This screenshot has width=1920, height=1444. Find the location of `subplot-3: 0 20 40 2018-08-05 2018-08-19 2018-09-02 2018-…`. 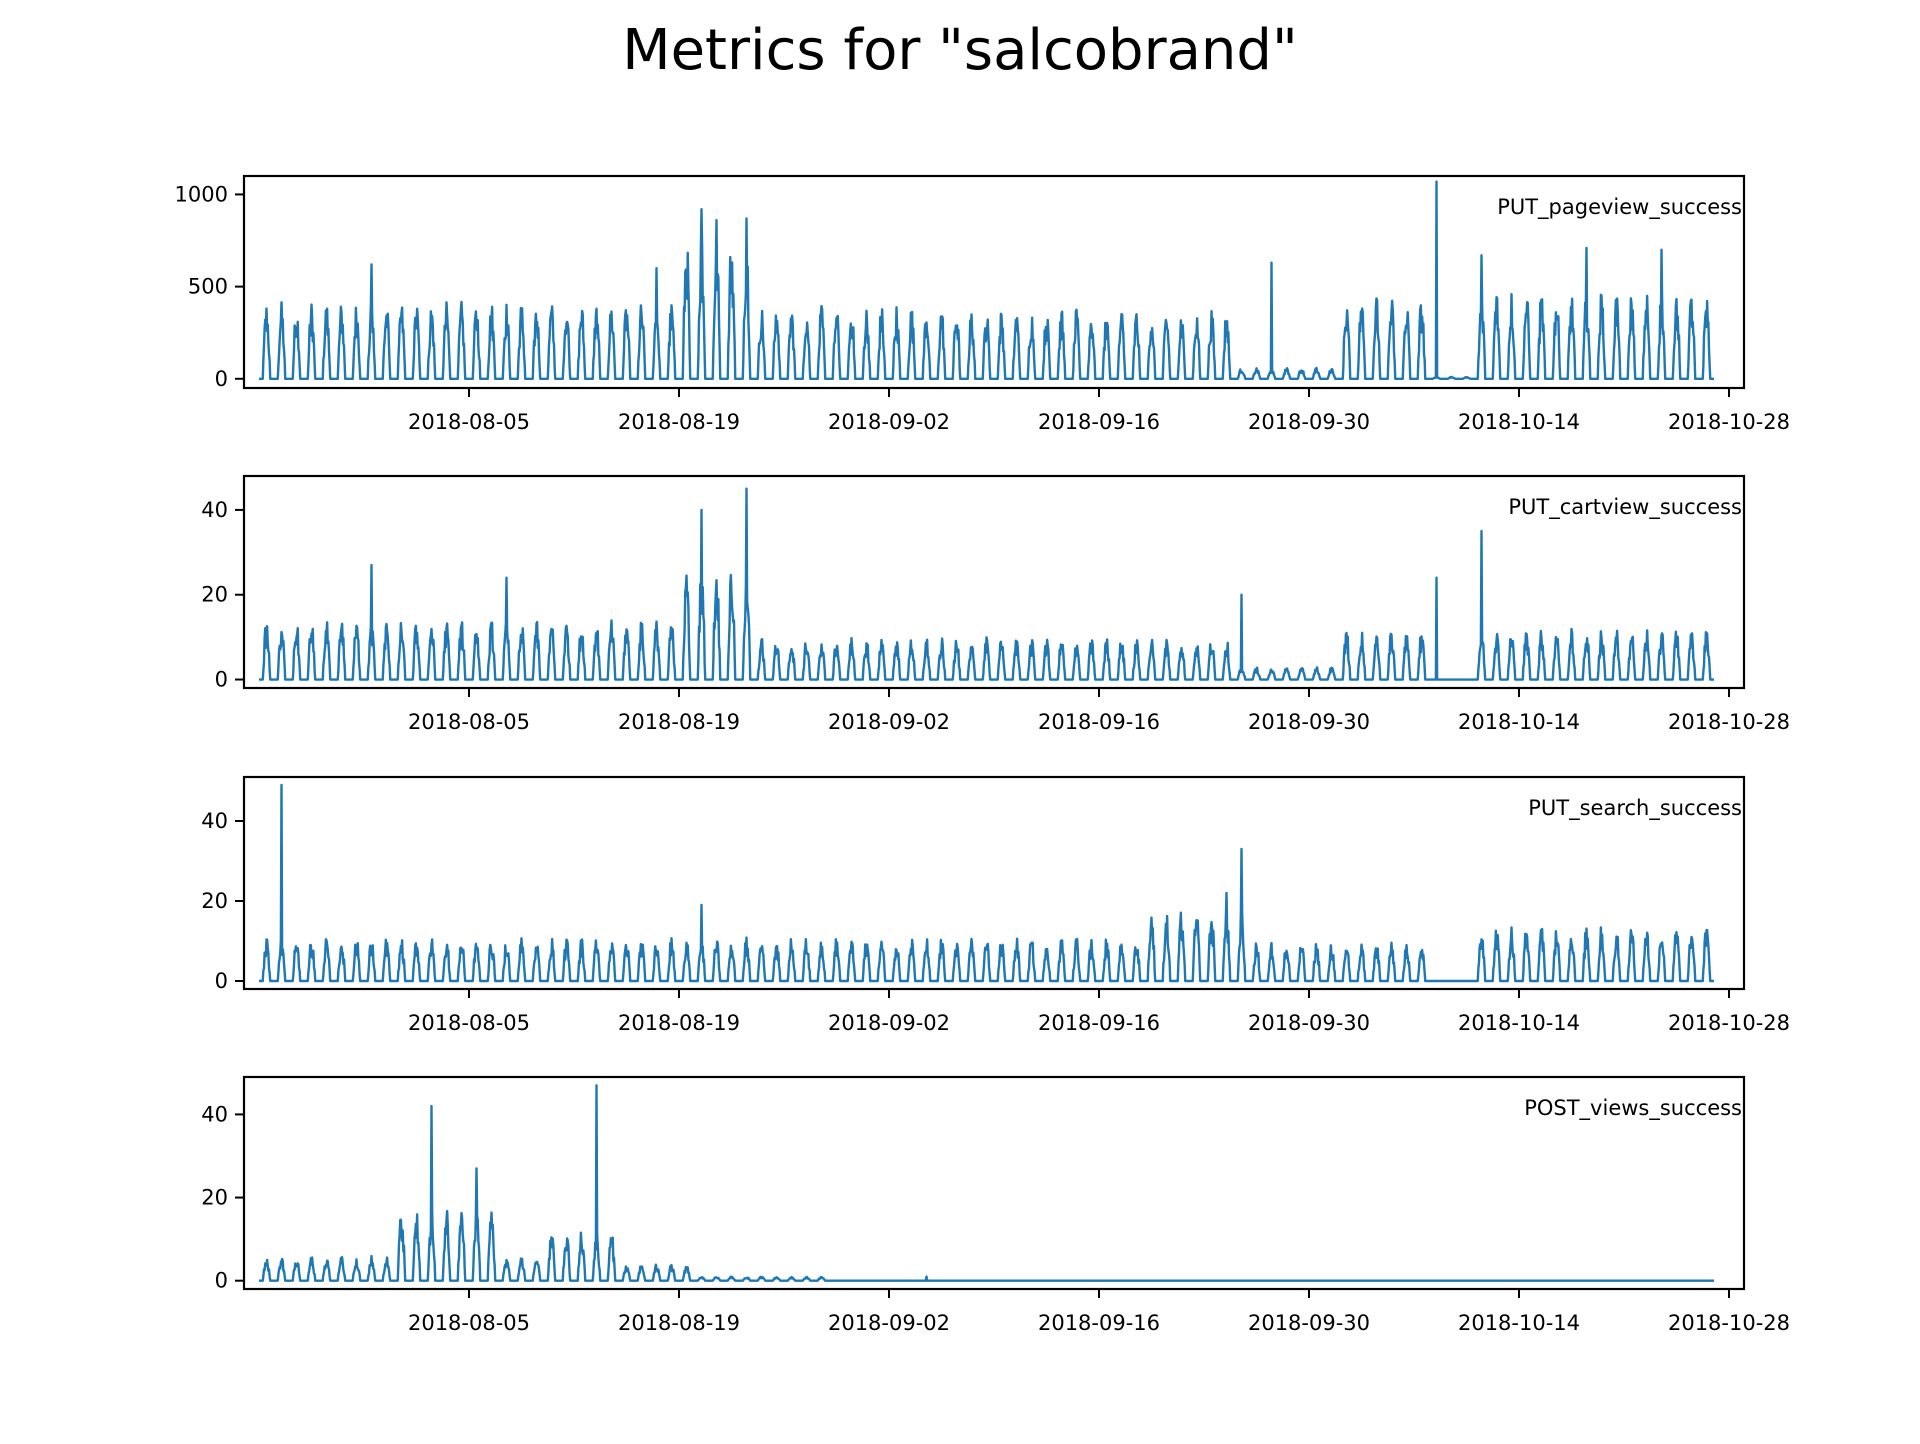

subplot-3: 0 20 40 2018-08-05 2018-08-19 2018-09-02 2018-… is located at coordinates (995, 905).